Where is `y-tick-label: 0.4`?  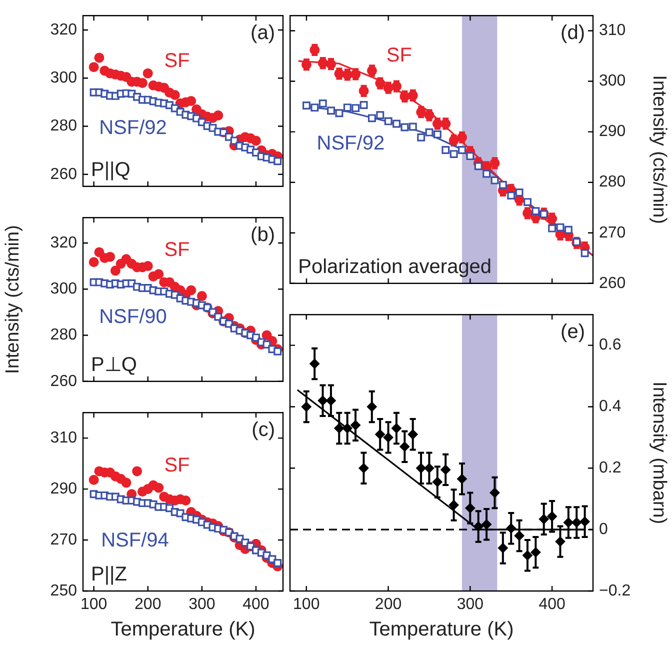
y-tick-label: 0.4 is located at coordinates (610, 407).